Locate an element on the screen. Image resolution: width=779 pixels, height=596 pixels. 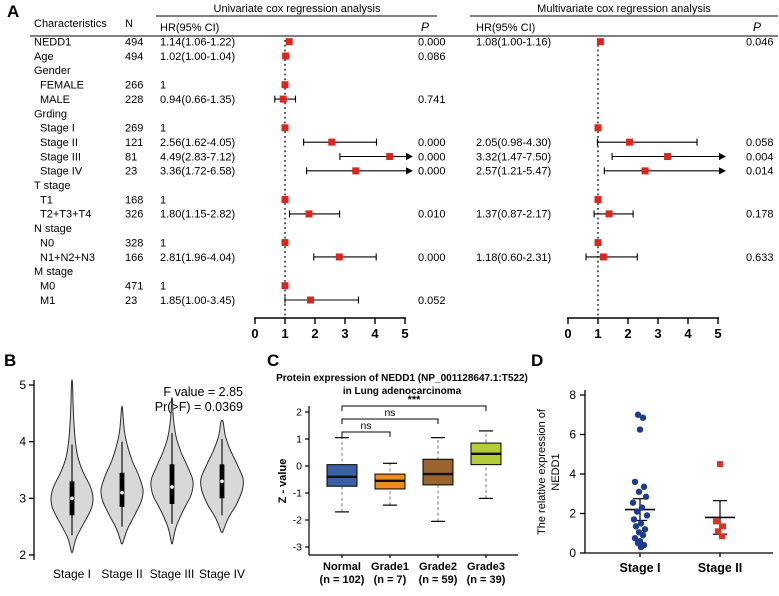
col-header-hr-multivariate: HR(95% CI) is located at coordinates (505, 28).